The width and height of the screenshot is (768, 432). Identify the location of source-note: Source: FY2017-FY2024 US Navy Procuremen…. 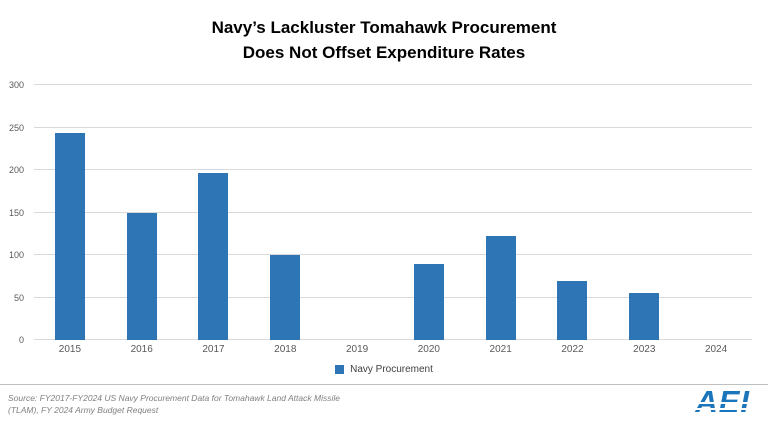
(174, 404).